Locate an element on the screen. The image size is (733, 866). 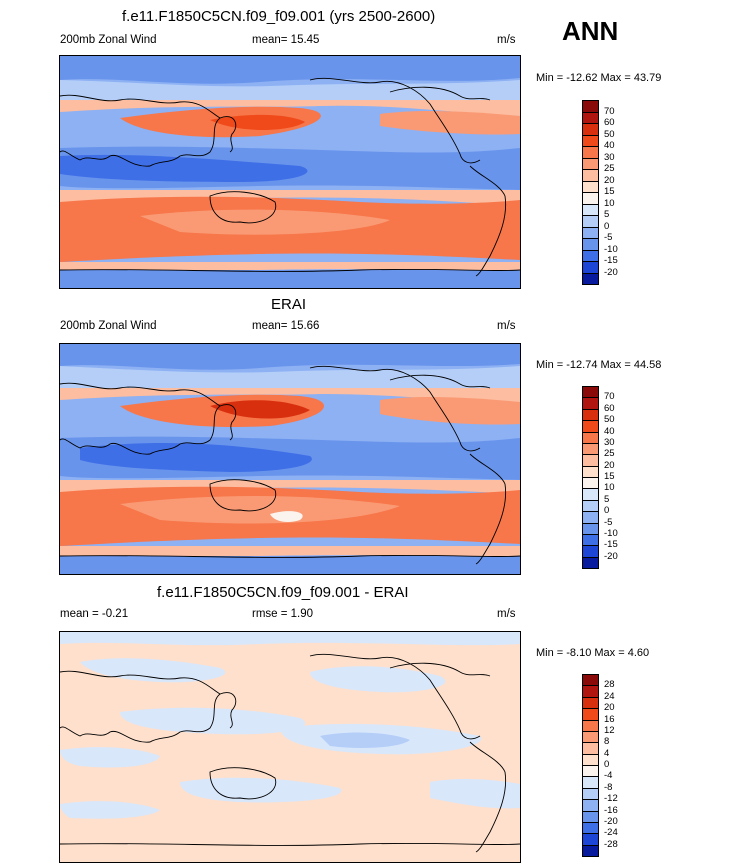
colorbar-tick-label: 12 is located at coordinates (609, 730).